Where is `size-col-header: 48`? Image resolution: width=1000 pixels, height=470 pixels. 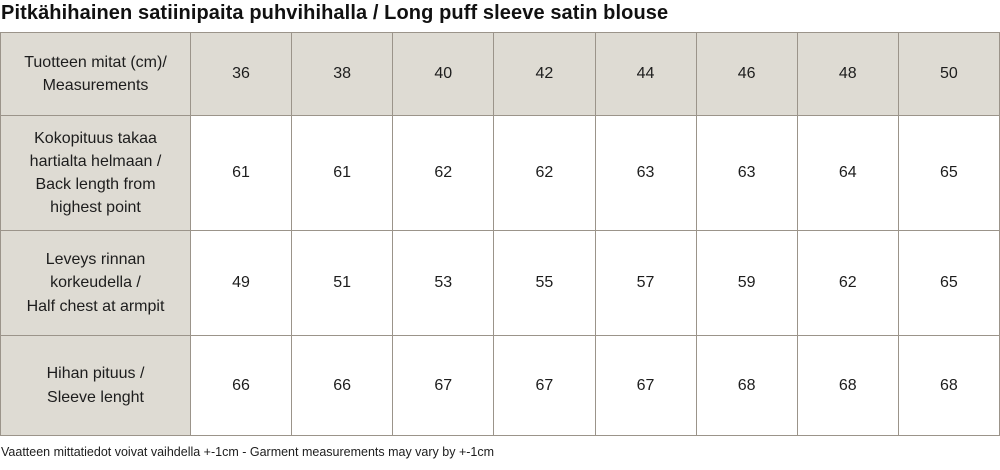
size-col-header: 48 is located at coordinates (847, 74).